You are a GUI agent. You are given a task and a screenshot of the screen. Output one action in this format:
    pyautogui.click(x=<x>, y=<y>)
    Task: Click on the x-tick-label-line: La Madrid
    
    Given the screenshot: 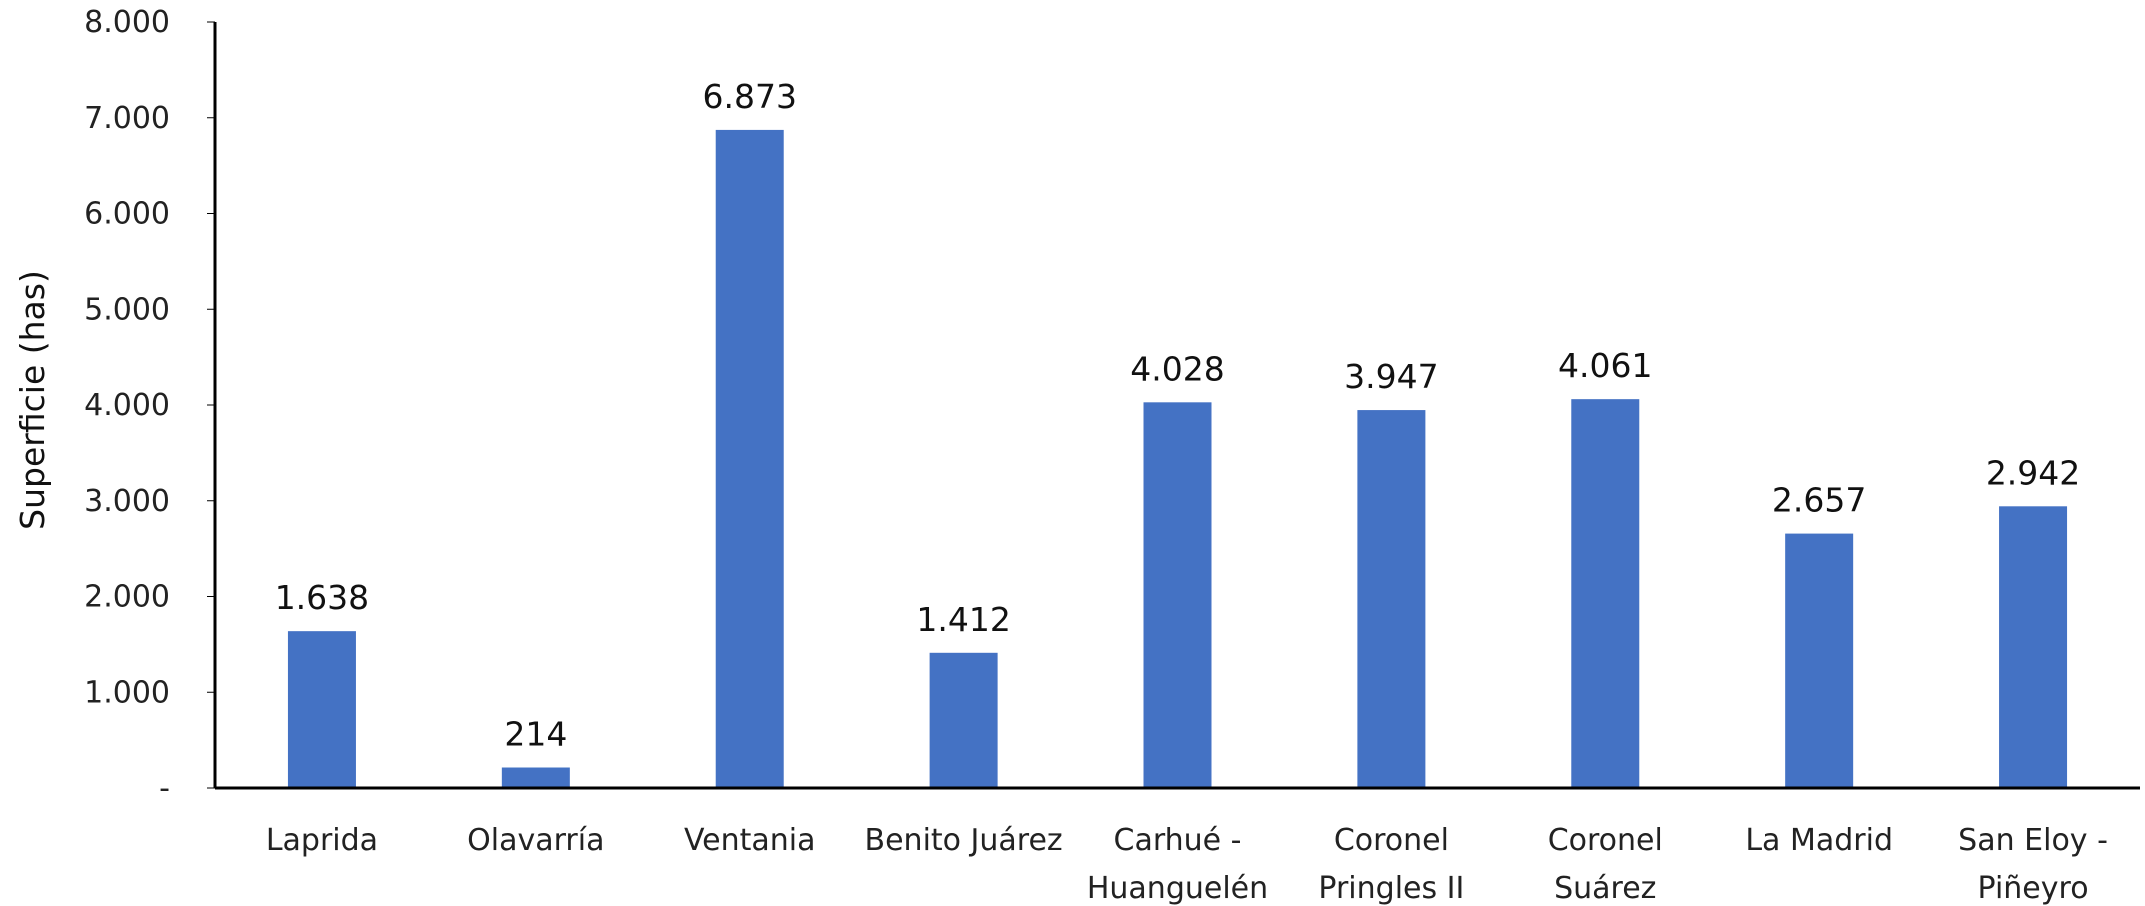 What is the action you would take?
    pyautogui.click(x=1819, y=840)
    